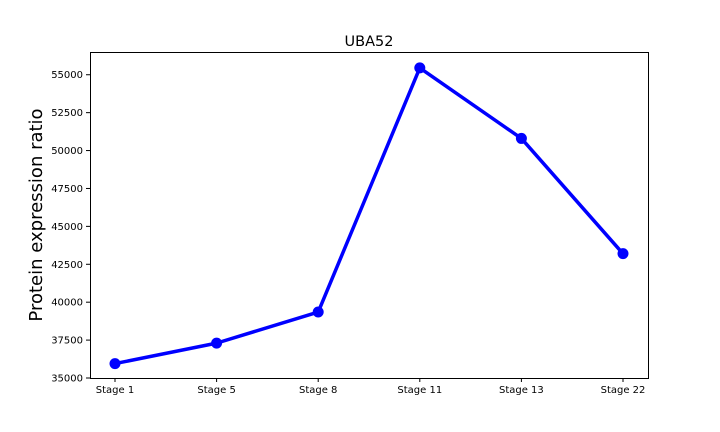 The image size is (720, 432). What do you see at coordinates (115, 390) in the screenshot?
I see `x-tick-label: Stage 1` at bounding box center [115, 390].